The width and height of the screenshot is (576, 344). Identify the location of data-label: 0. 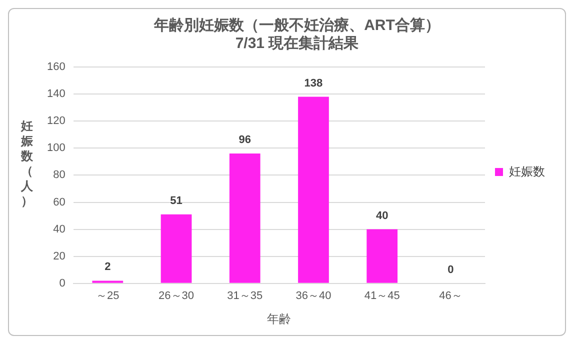
(451, 270).